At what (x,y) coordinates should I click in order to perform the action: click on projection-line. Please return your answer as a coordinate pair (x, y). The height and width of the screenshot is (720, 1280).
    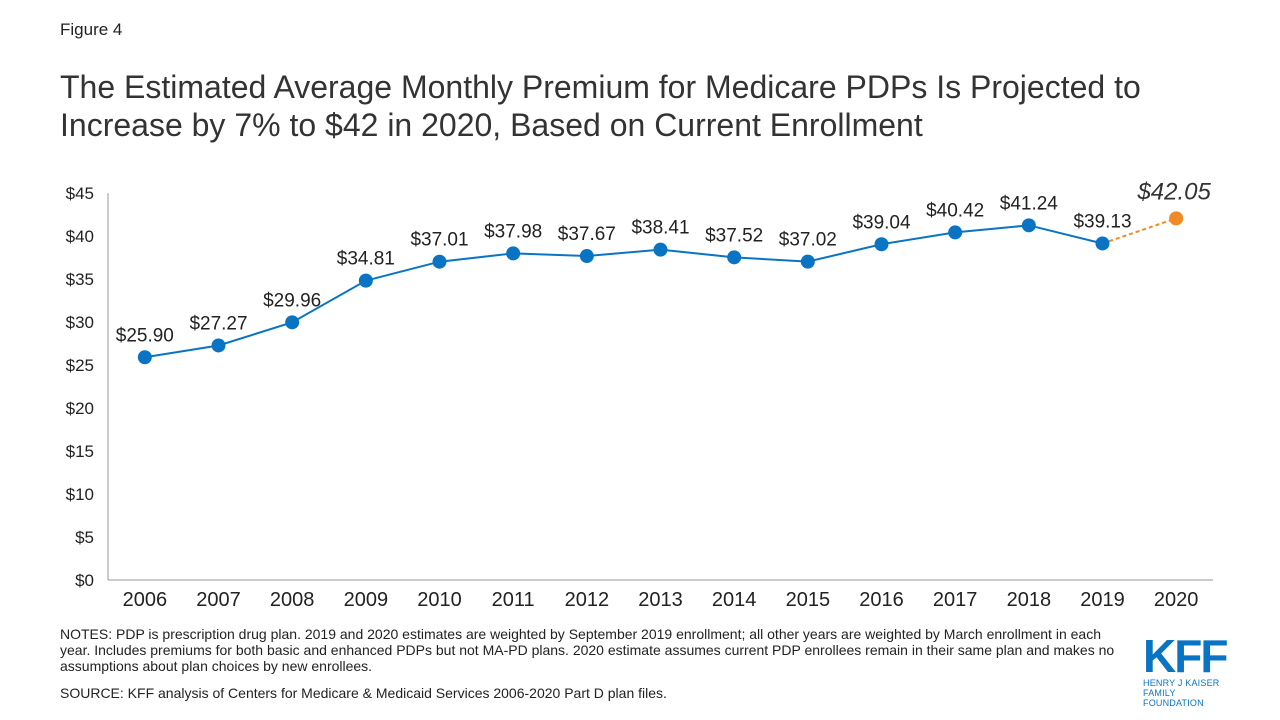
    Looking at the image, I should click on (1139, 231).